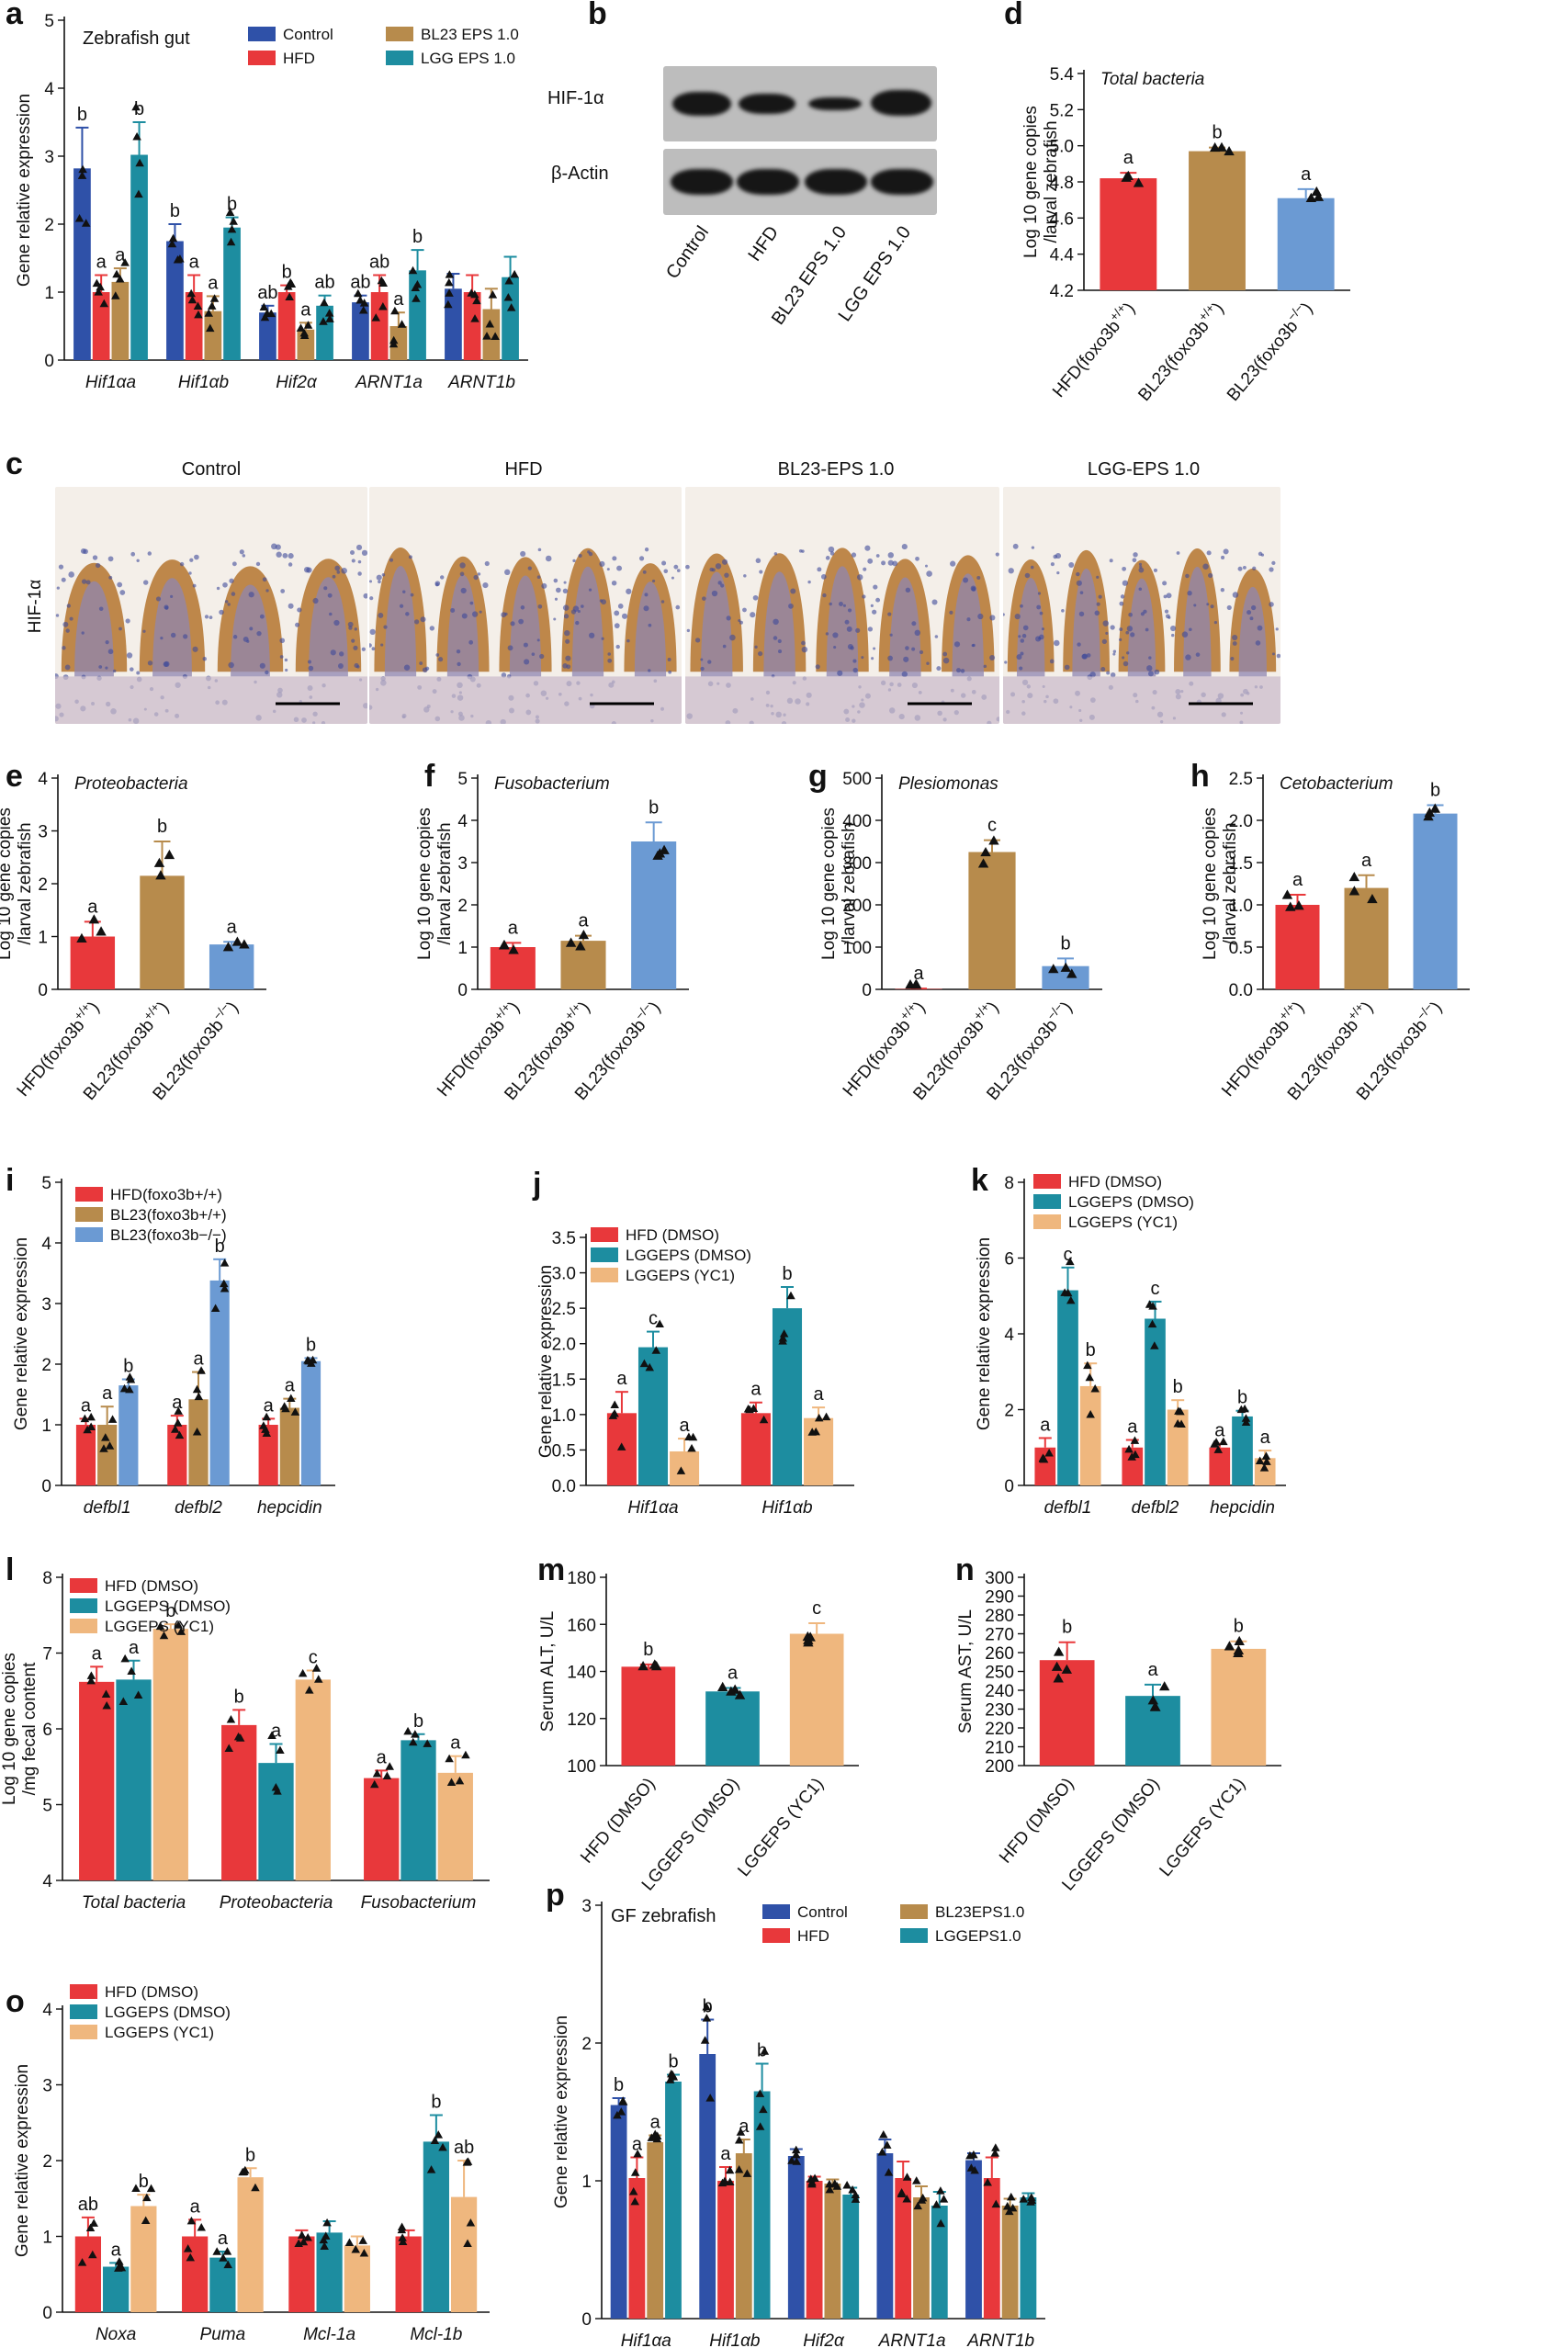 The width and height of the screenshot is (1568, 2348). What do you see at coordinates (379, 326) in the screenshot?
I see `bar-a` at bounding box center [379, 326].